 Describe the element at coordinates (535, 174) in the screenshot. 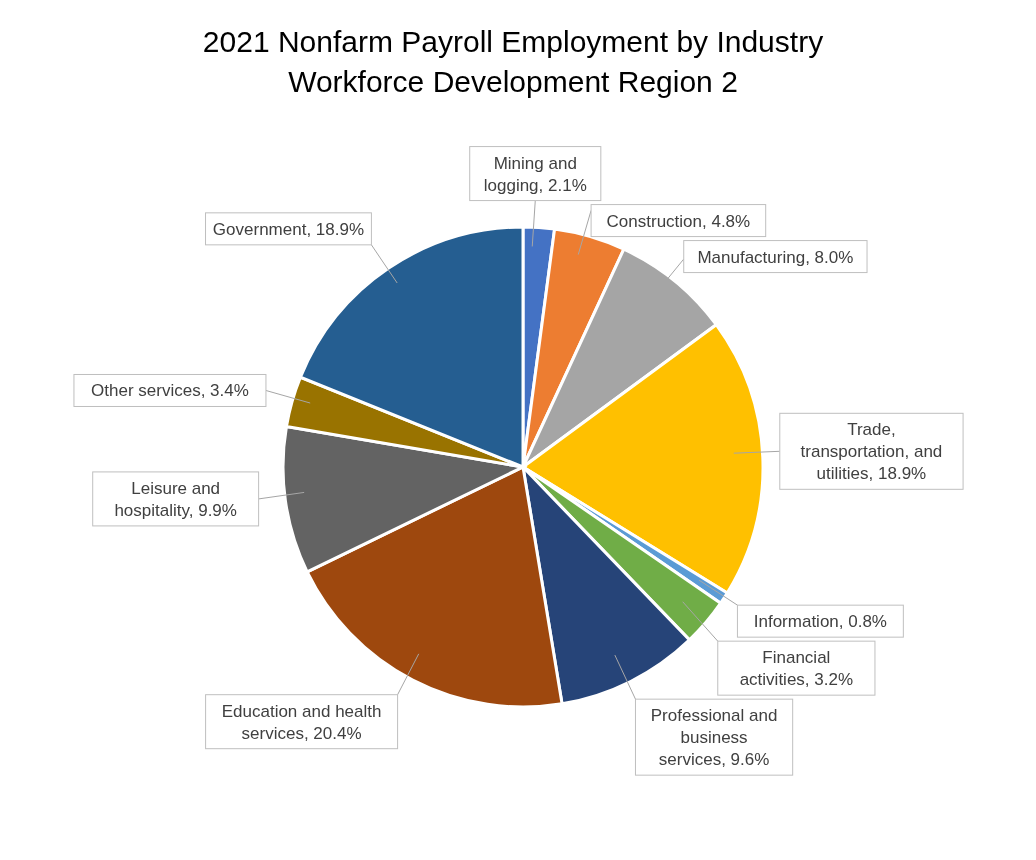

I see `slice-label: Mining and logging, 2.1%` at that location.